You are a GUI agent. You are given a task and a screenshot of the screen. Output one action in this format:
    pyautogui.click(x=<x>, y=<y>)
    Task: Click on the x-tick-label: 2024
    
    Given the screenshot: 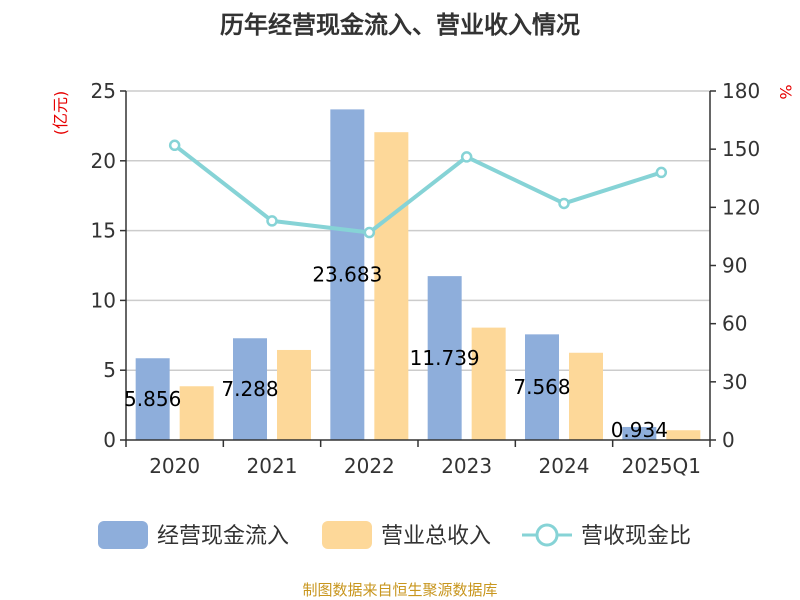 What is the action you would take?
    pyautogui.click(x=564, y=466)
    